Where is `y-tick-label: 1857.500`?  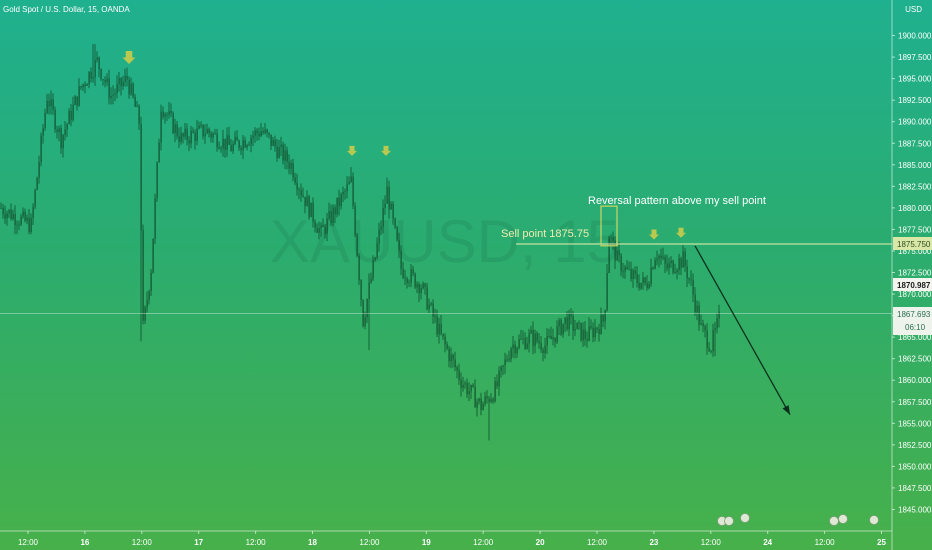
y-tick-label: 1857.500 is located at coordinates (915, 402).